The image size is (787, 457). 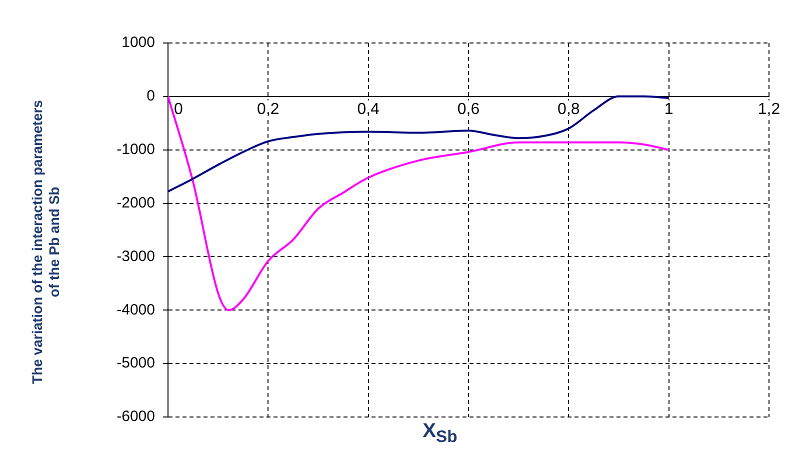 What do you see at coordinates (368, 109) in the screenshot?
I see `x-tick-label: 0,4` at bounding box center [368, 109].